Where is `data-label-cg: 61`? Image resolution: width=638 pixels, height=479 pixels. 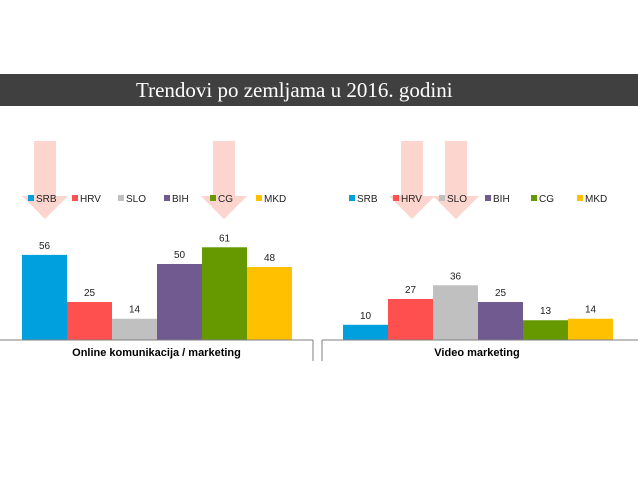 data-label-cg: 61 is located at coordinates (225, 238).